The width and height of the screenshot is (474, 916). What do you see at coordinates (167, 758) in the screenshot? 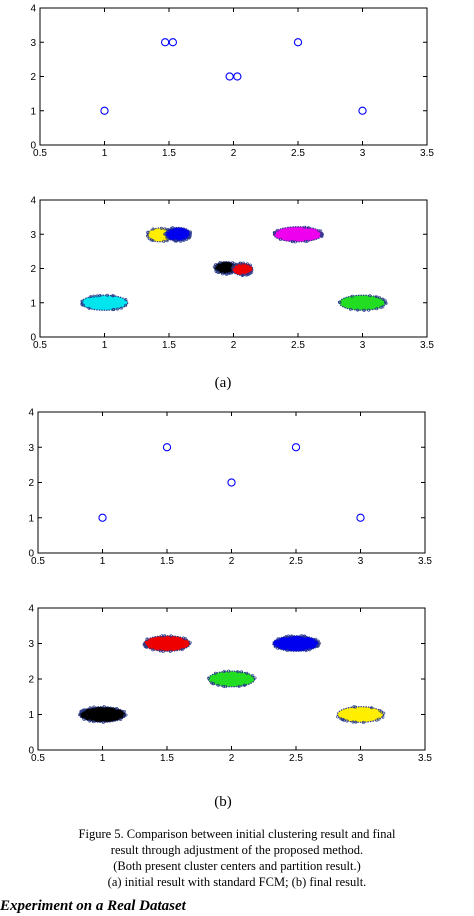
I see `x-tick-label: 1.5` at bounding box center [167, 758].